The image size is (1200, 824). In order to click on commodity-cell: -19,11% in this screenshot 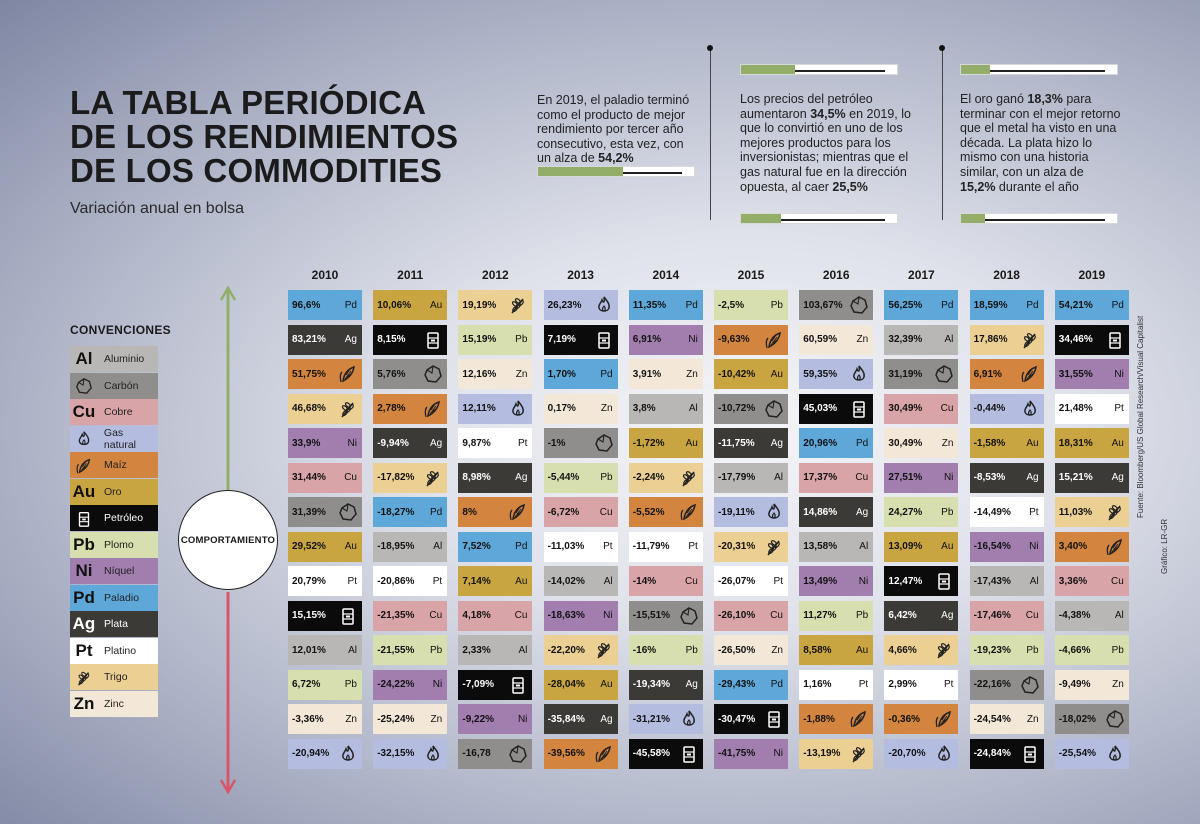, I will do `click(751, 512)`.